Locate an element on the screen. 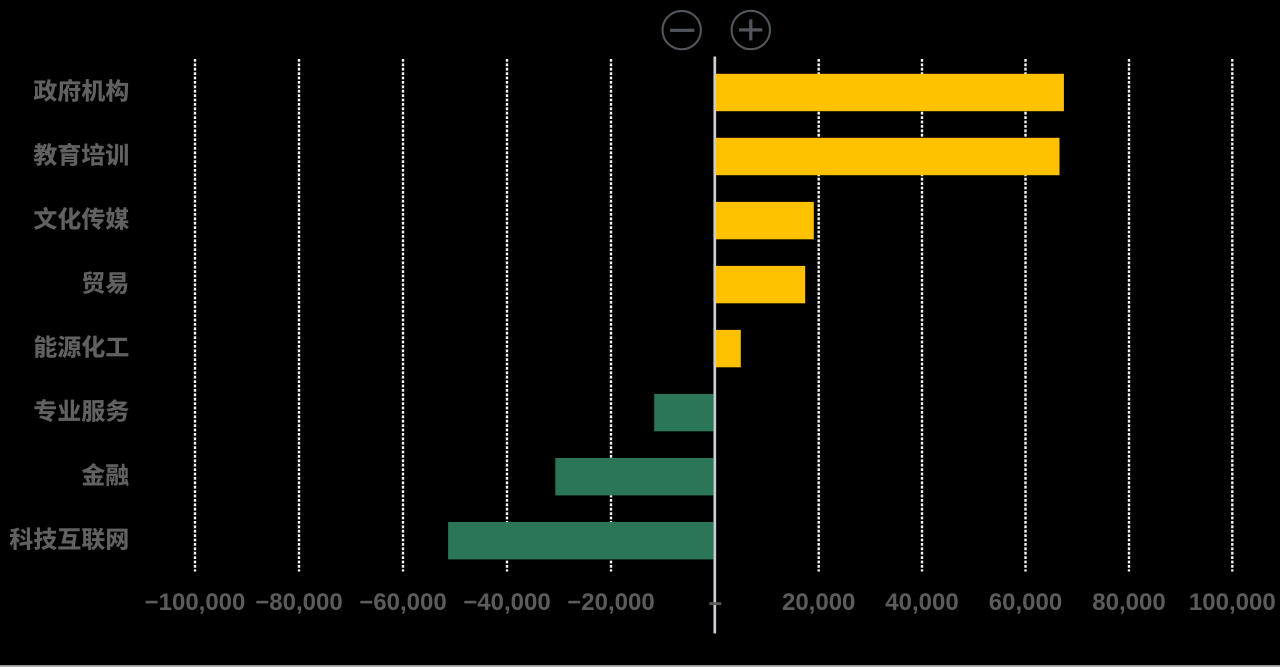 The image size is (1280, 667). svg-text: −60,000 is located at coordinates (402, 602).